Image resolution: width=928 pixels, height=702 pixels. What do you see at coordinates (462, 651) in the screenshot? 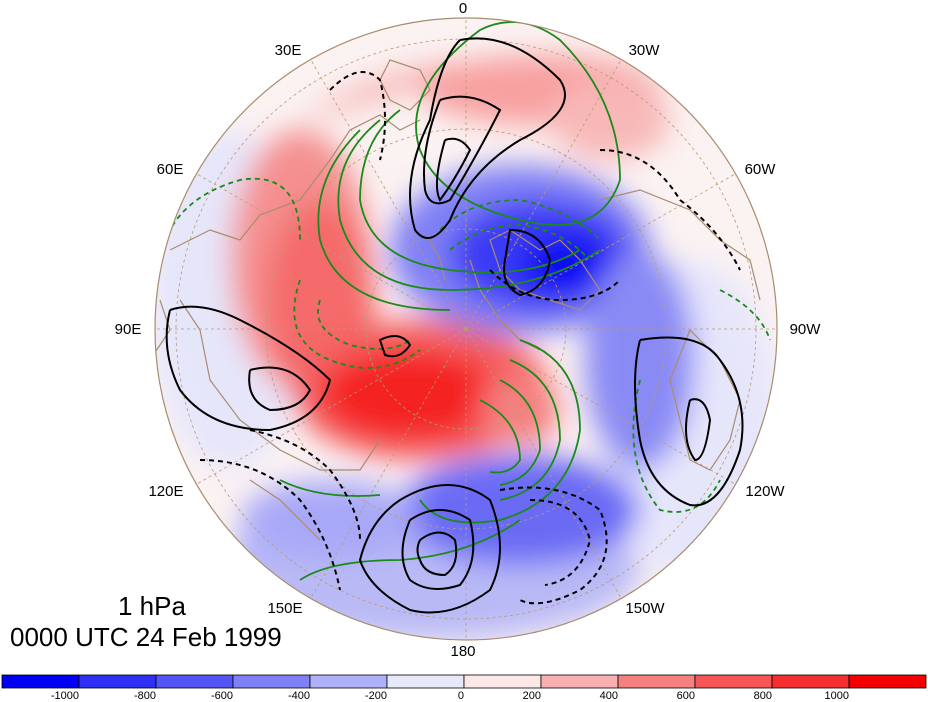
I see `lon-label-180: 180` at bounding box center [462, 651].